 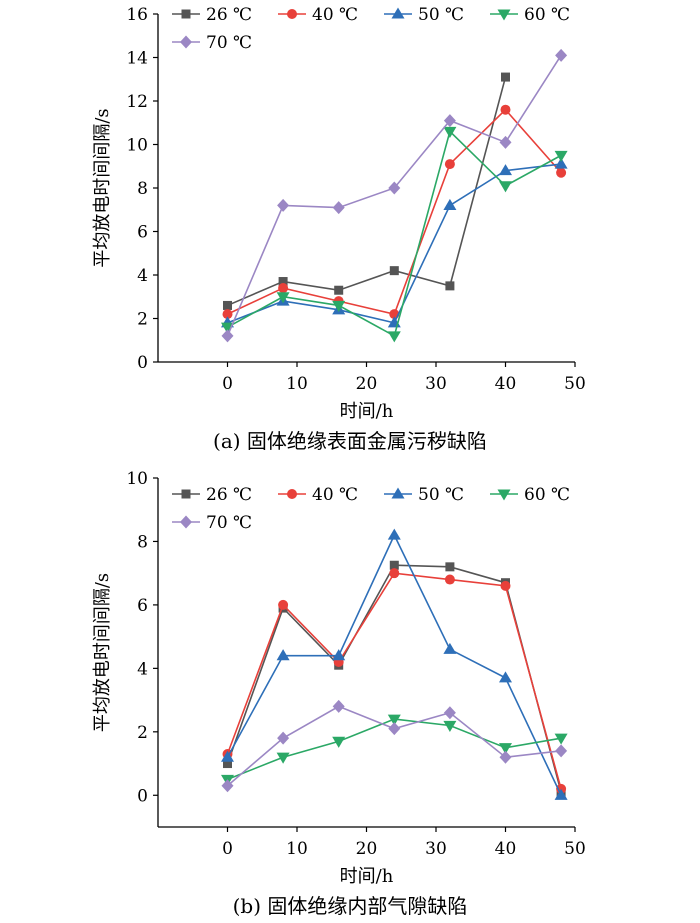 I want to click on legend-item: 26 ℃, so click(x=212, y=15).